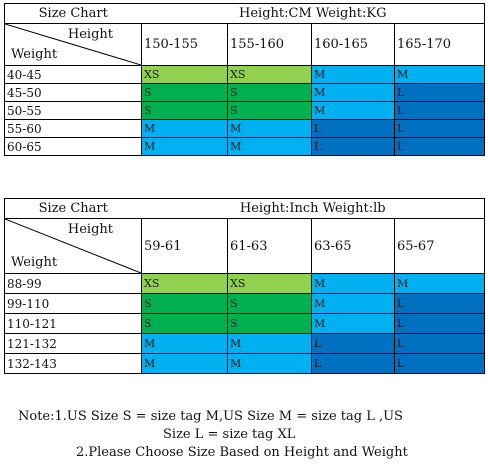 Image resolution: width=488 pixels, height=470 pixels. What do you see at coordinates (73, 343) in the screenshot?
I see `row-label: 121-132` at bounding box center [73, 343].